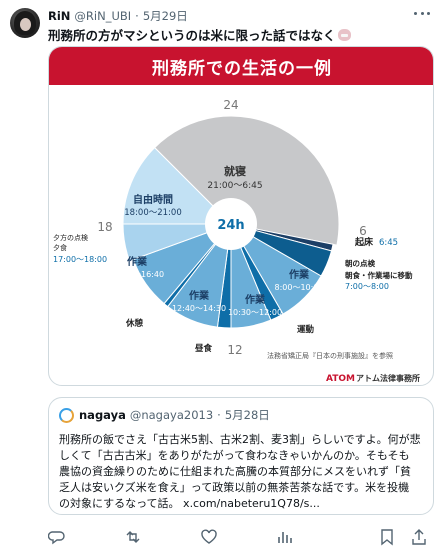 The height and width of the screenshot is (554, 440). I want to click on clock-label-18: 18, so click(104, 227).